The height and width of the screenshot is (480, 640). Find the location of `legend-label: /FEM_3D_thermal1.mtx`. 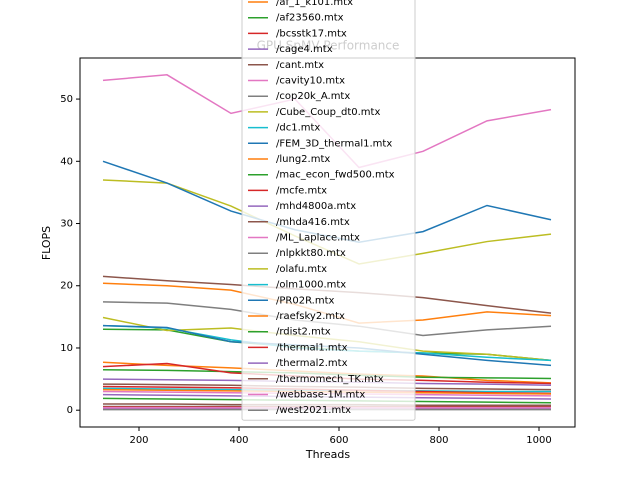

legend-label: /FEM_3D_thermal1.mtx is located at coordinates (334, 143).